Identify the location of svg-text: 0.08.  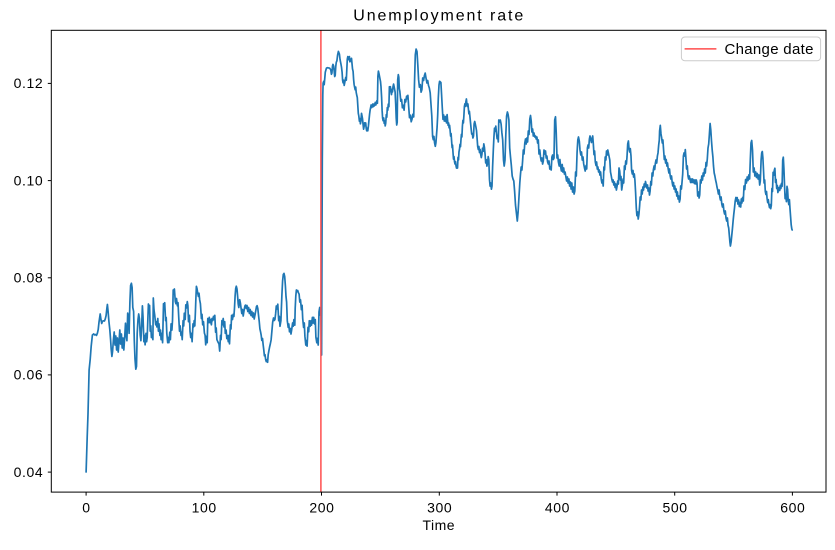
(29, 278).